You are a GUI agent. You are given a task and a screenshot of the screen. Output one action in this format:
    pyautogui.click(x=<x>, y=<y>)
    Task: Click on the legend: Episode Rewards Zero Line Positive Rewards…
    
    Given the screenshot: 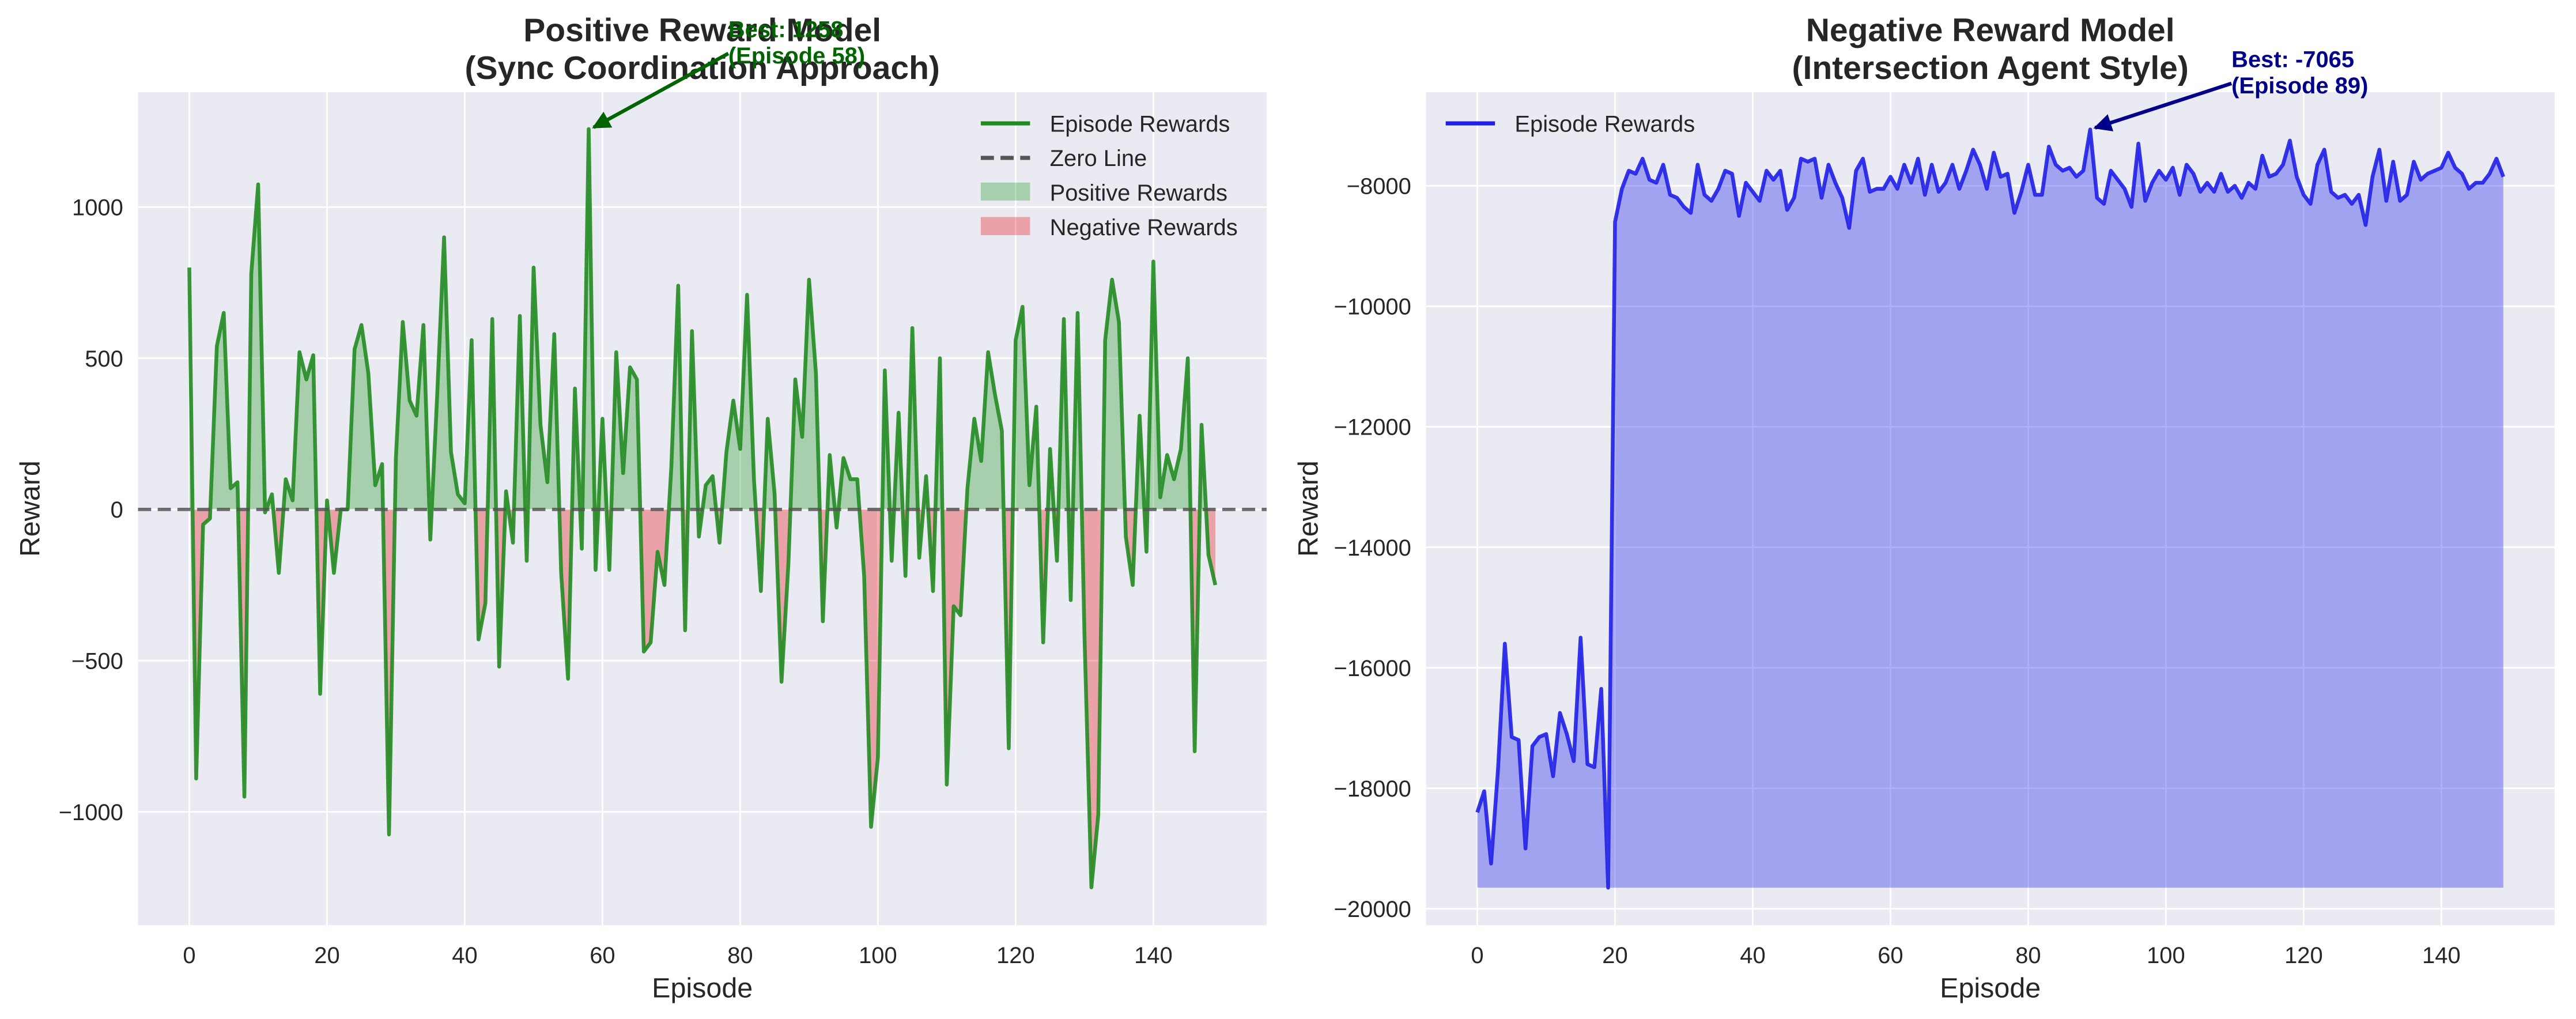 What is the action you would take?
    pyautogui.click(x=1109, y=175)
    